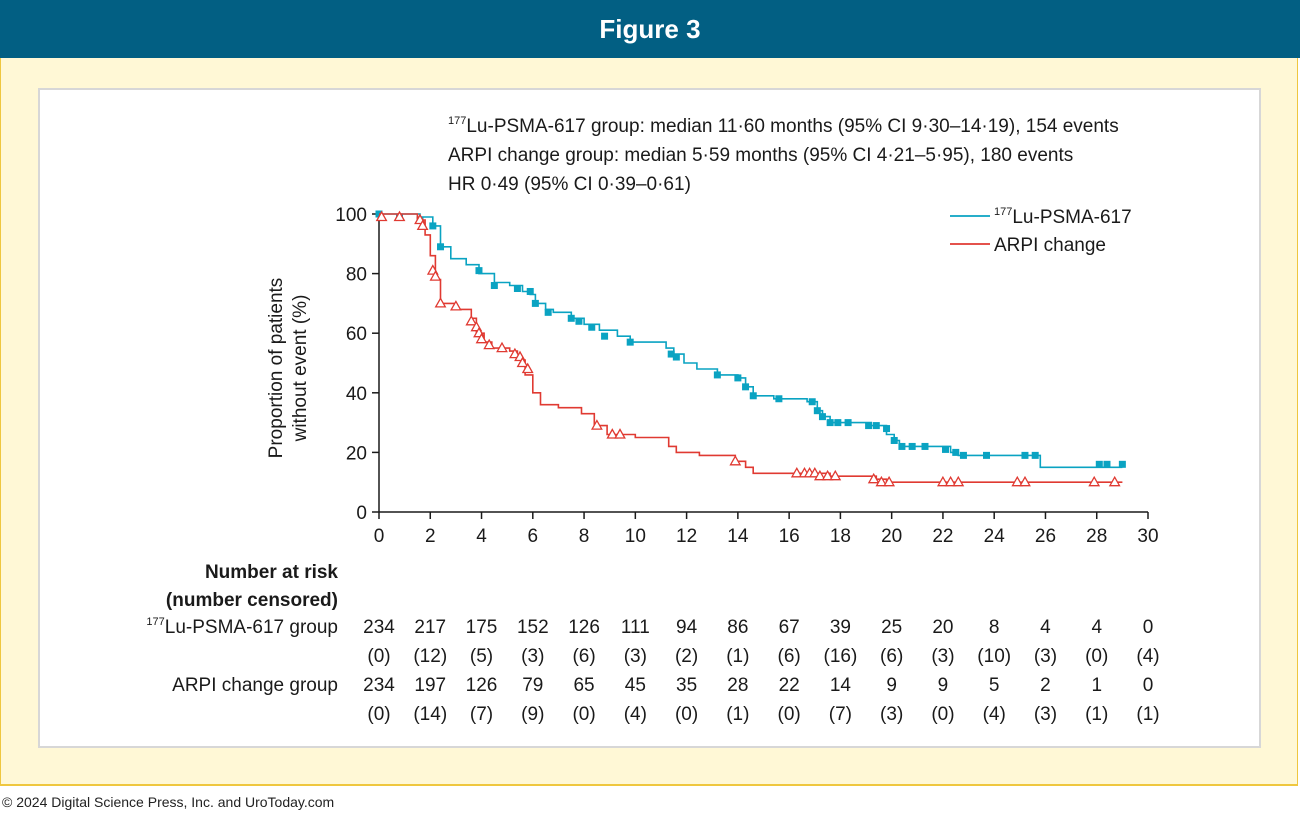 This screenshot has height=815, width=1300. I want to click on x-tick-label: 28, so click(1096, 536).